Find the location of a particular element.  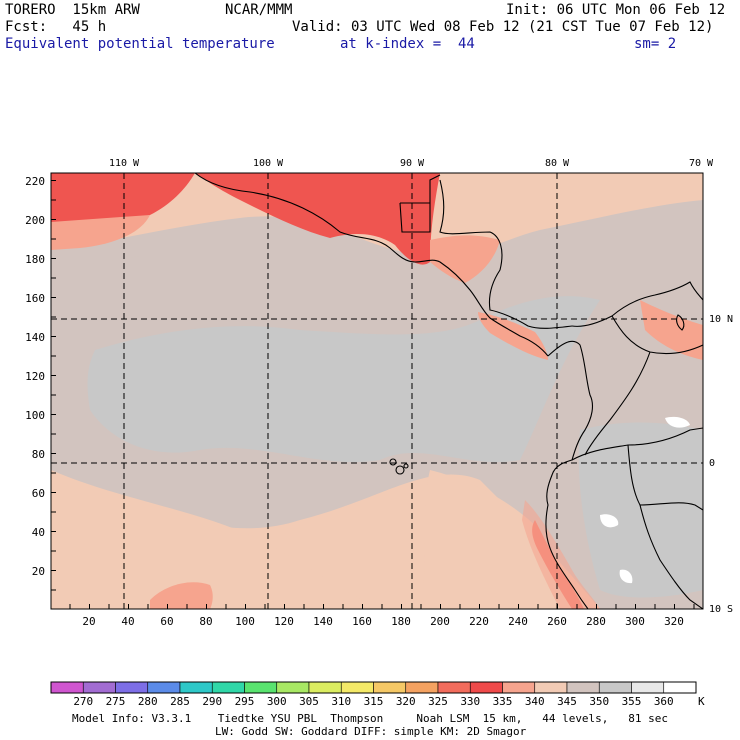

legend-value-label: 315 is located at coordinates (374, 701).